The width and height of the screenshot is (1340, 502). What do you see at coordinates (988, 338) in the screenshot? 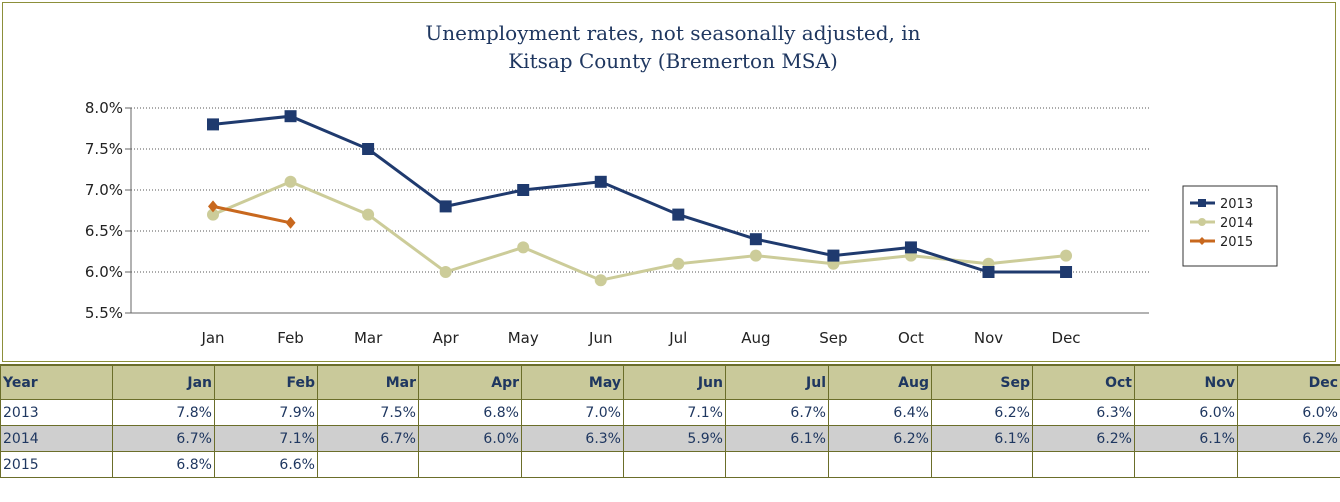
I see `x-tick-label: Nov` at bounding box center [988, 338].